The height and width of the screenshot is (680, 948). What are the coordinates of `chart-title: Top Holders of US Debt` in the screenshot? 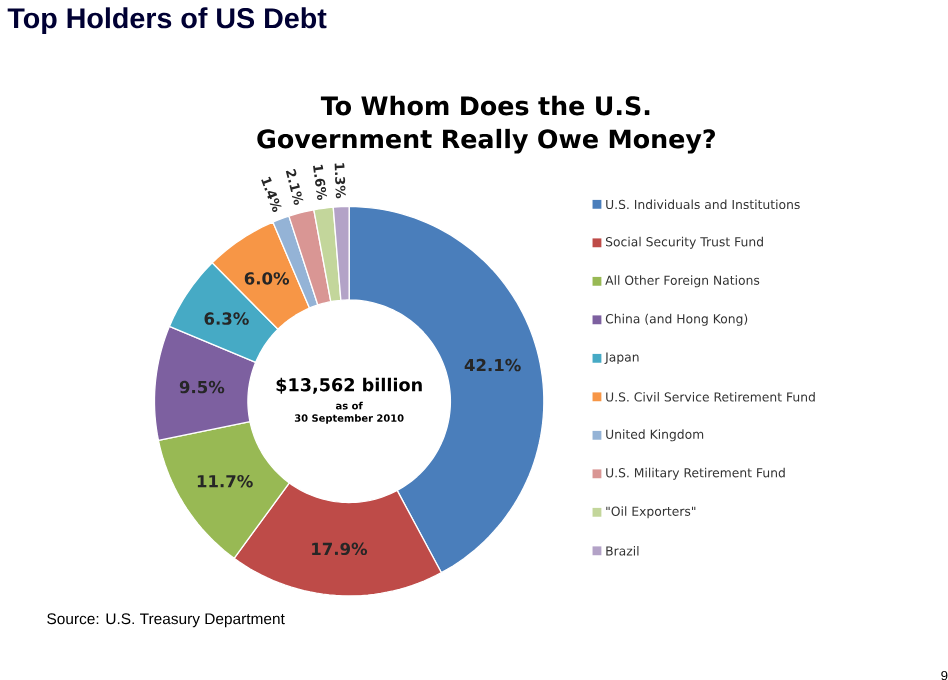 It's located at (167, 20).